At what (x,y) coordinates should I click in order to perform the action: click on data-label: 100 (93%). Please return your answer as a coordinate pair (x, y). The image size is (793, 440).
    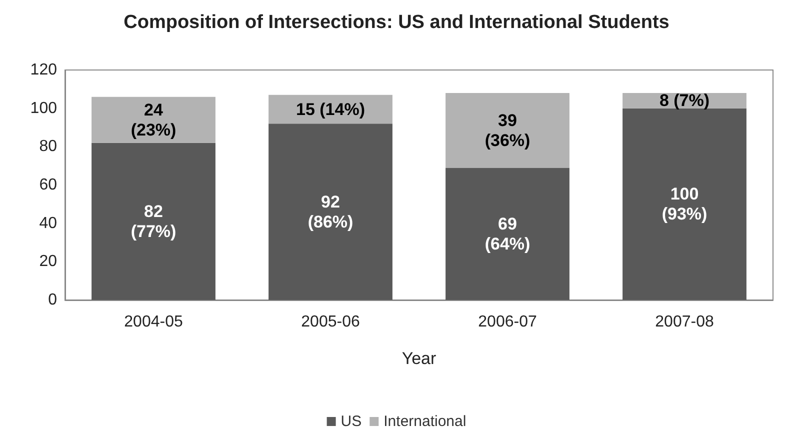
    Looking at the image, I should click on (685, 204).